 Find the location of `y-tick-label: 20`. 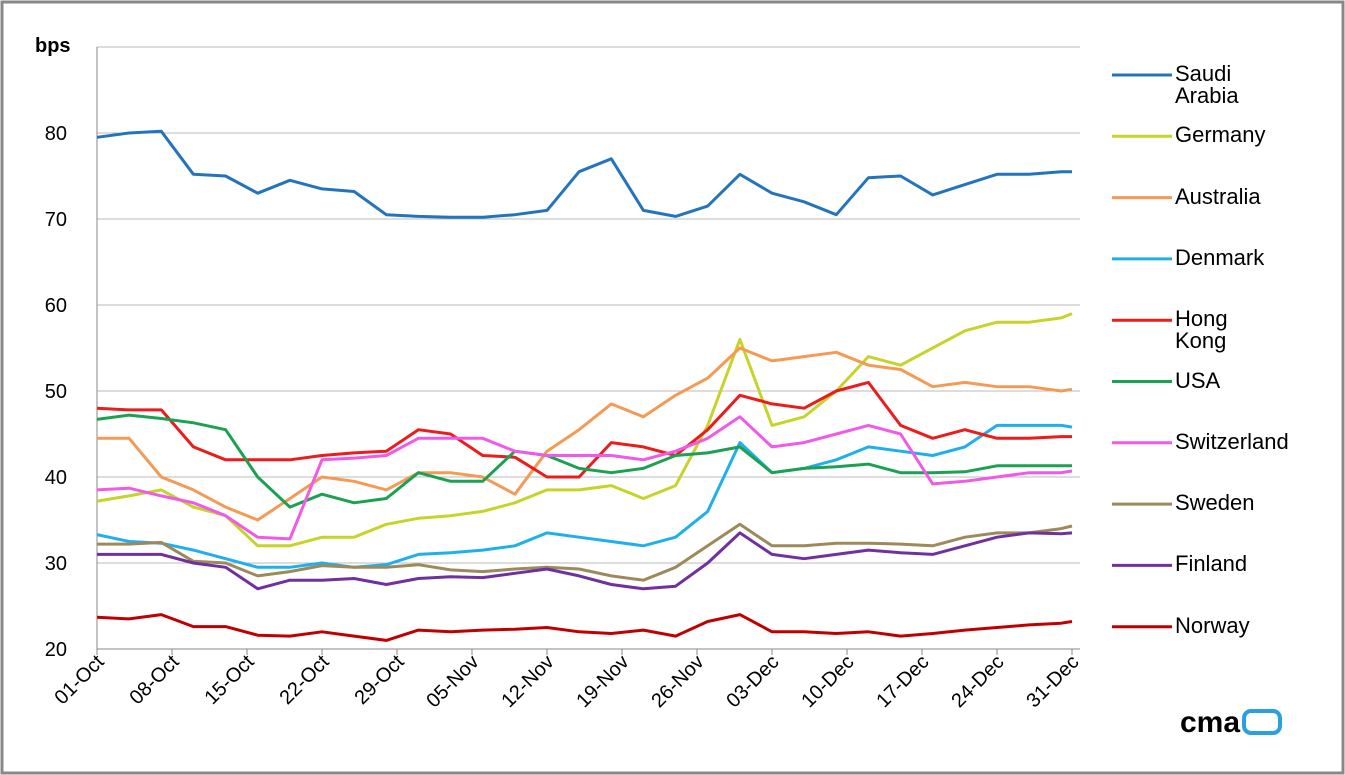

y-tick-label: 20 is located at coordinates (56, 650).